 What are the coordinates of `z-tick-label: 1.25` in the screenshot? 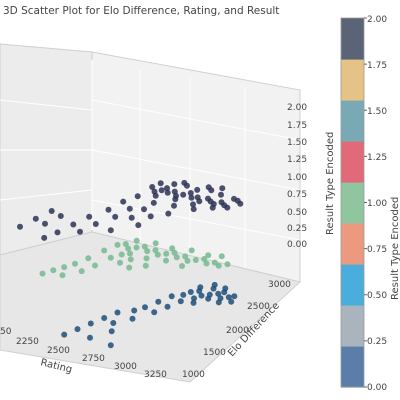 It's located at (297, 160).